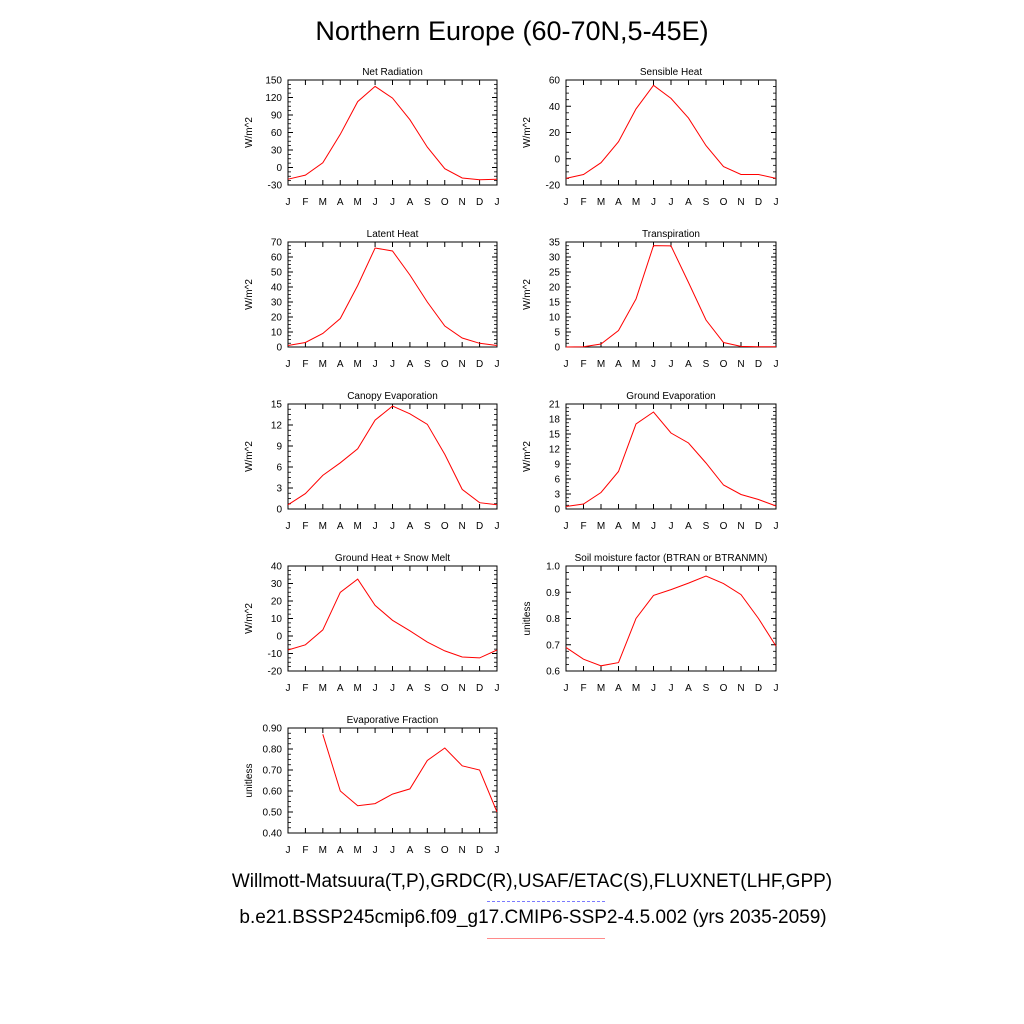  Describe the element at coordinates (553, 567) in the screenshot. I see `y-tick-label: 1.0` at that location.